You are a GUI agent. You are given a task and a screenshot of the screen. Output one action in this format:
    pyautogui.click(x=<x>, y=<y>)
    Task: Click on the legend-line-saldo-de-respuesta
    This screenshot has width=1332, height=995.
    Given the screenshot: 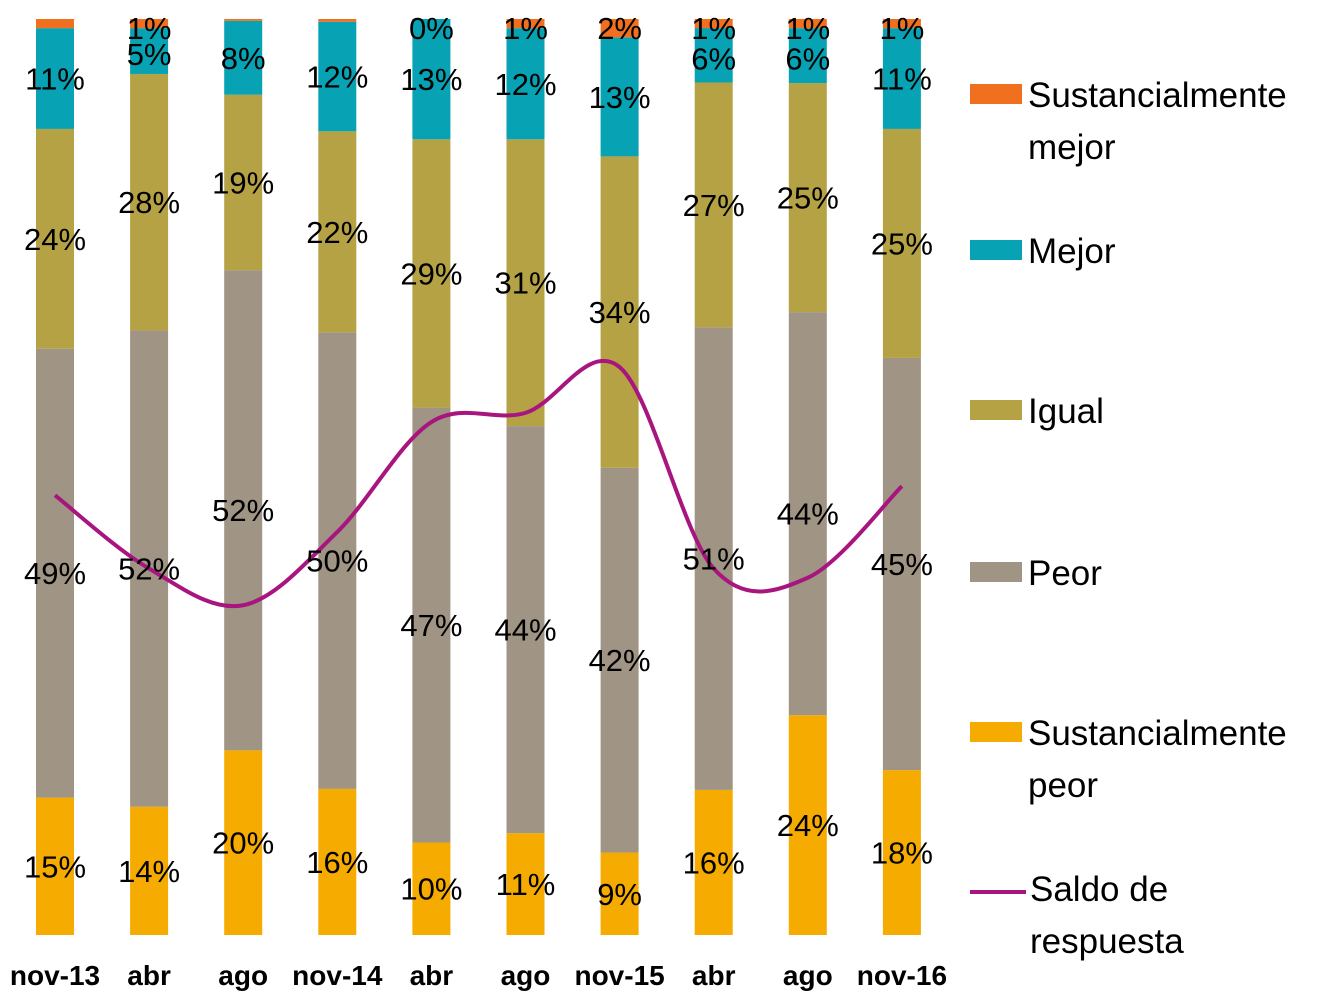 What is the action you would take?
    pyautogui.click(x=998, y=892)
    